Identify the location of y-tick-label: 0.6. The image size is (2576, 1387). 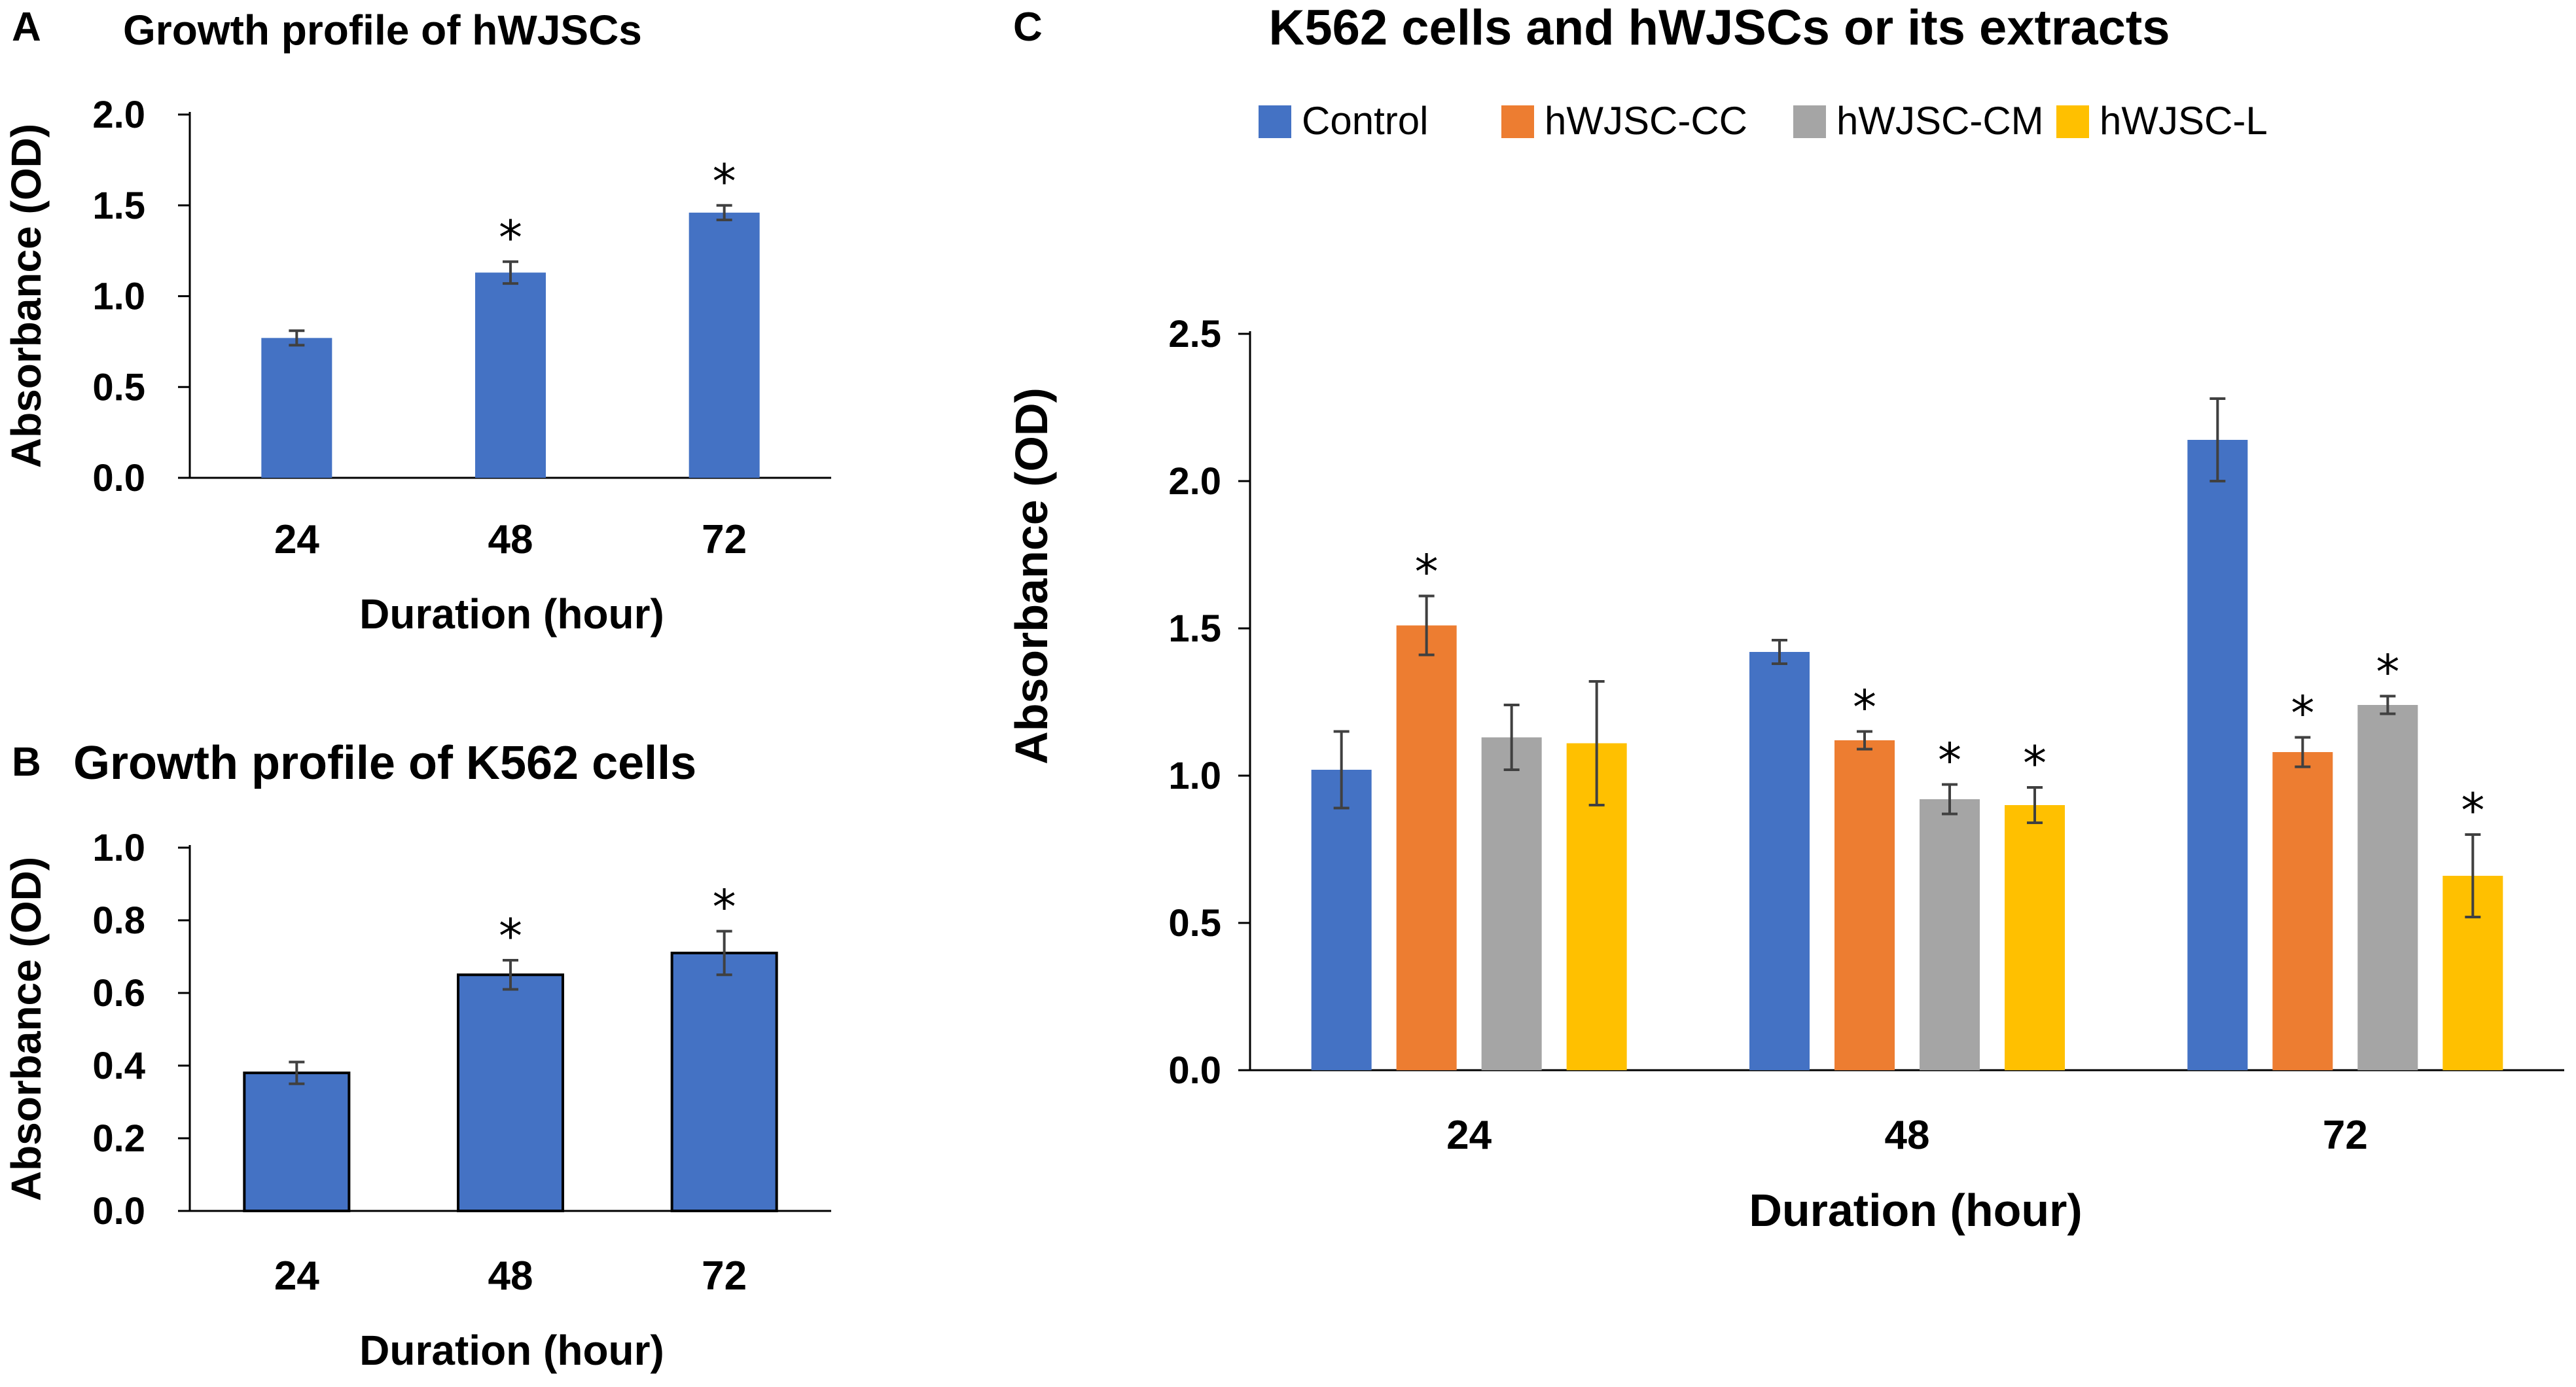
(118, 993).